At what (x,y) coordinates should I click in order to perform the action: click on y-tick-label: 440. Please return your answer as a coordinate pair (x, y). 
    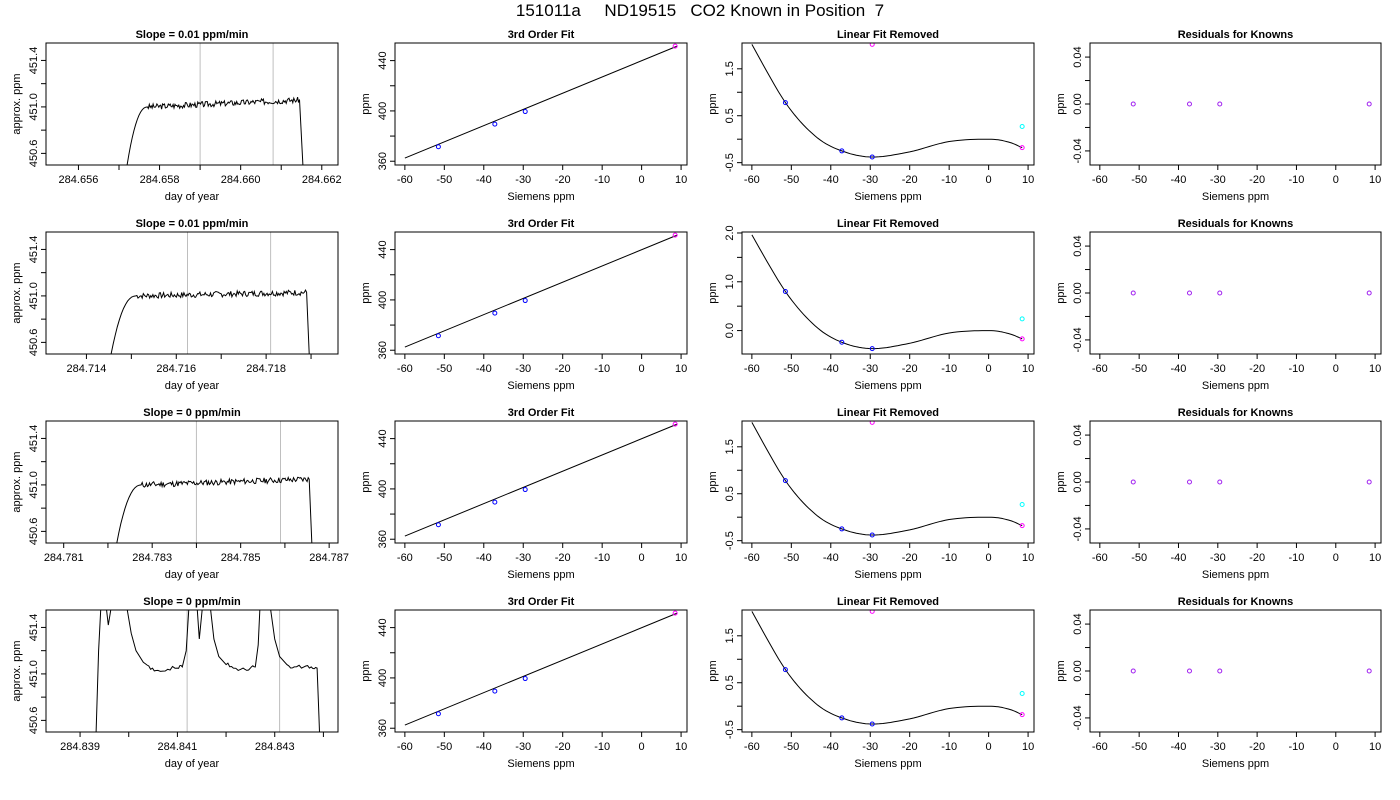
    Looking at the image, I should click on (383, 438).